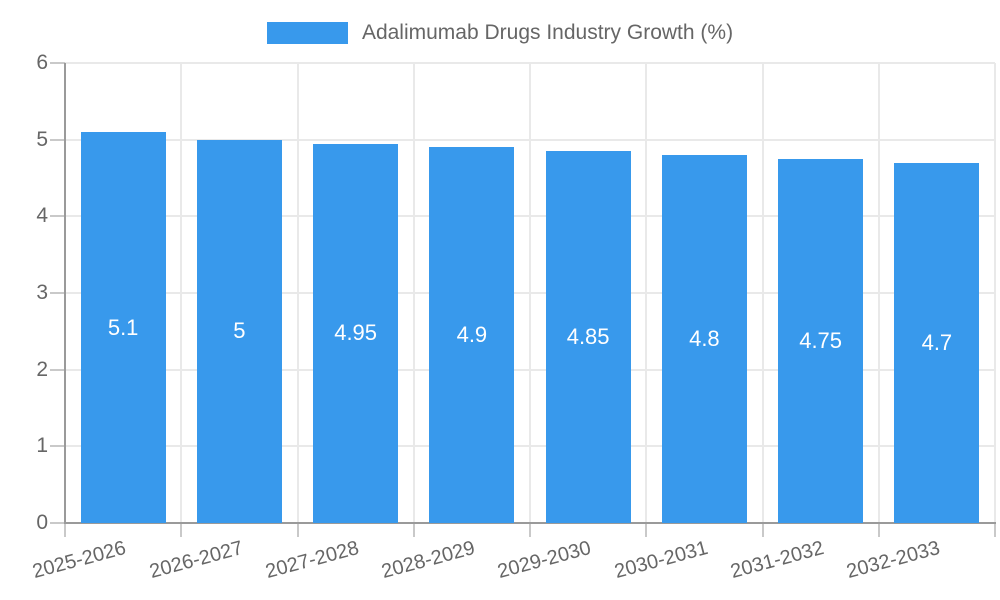 This screenshot has height=600, width=1000. Describe the element at coordinates (893, 560) in the screenshot. I see `x-axis-label: 2032-2033` at that location.